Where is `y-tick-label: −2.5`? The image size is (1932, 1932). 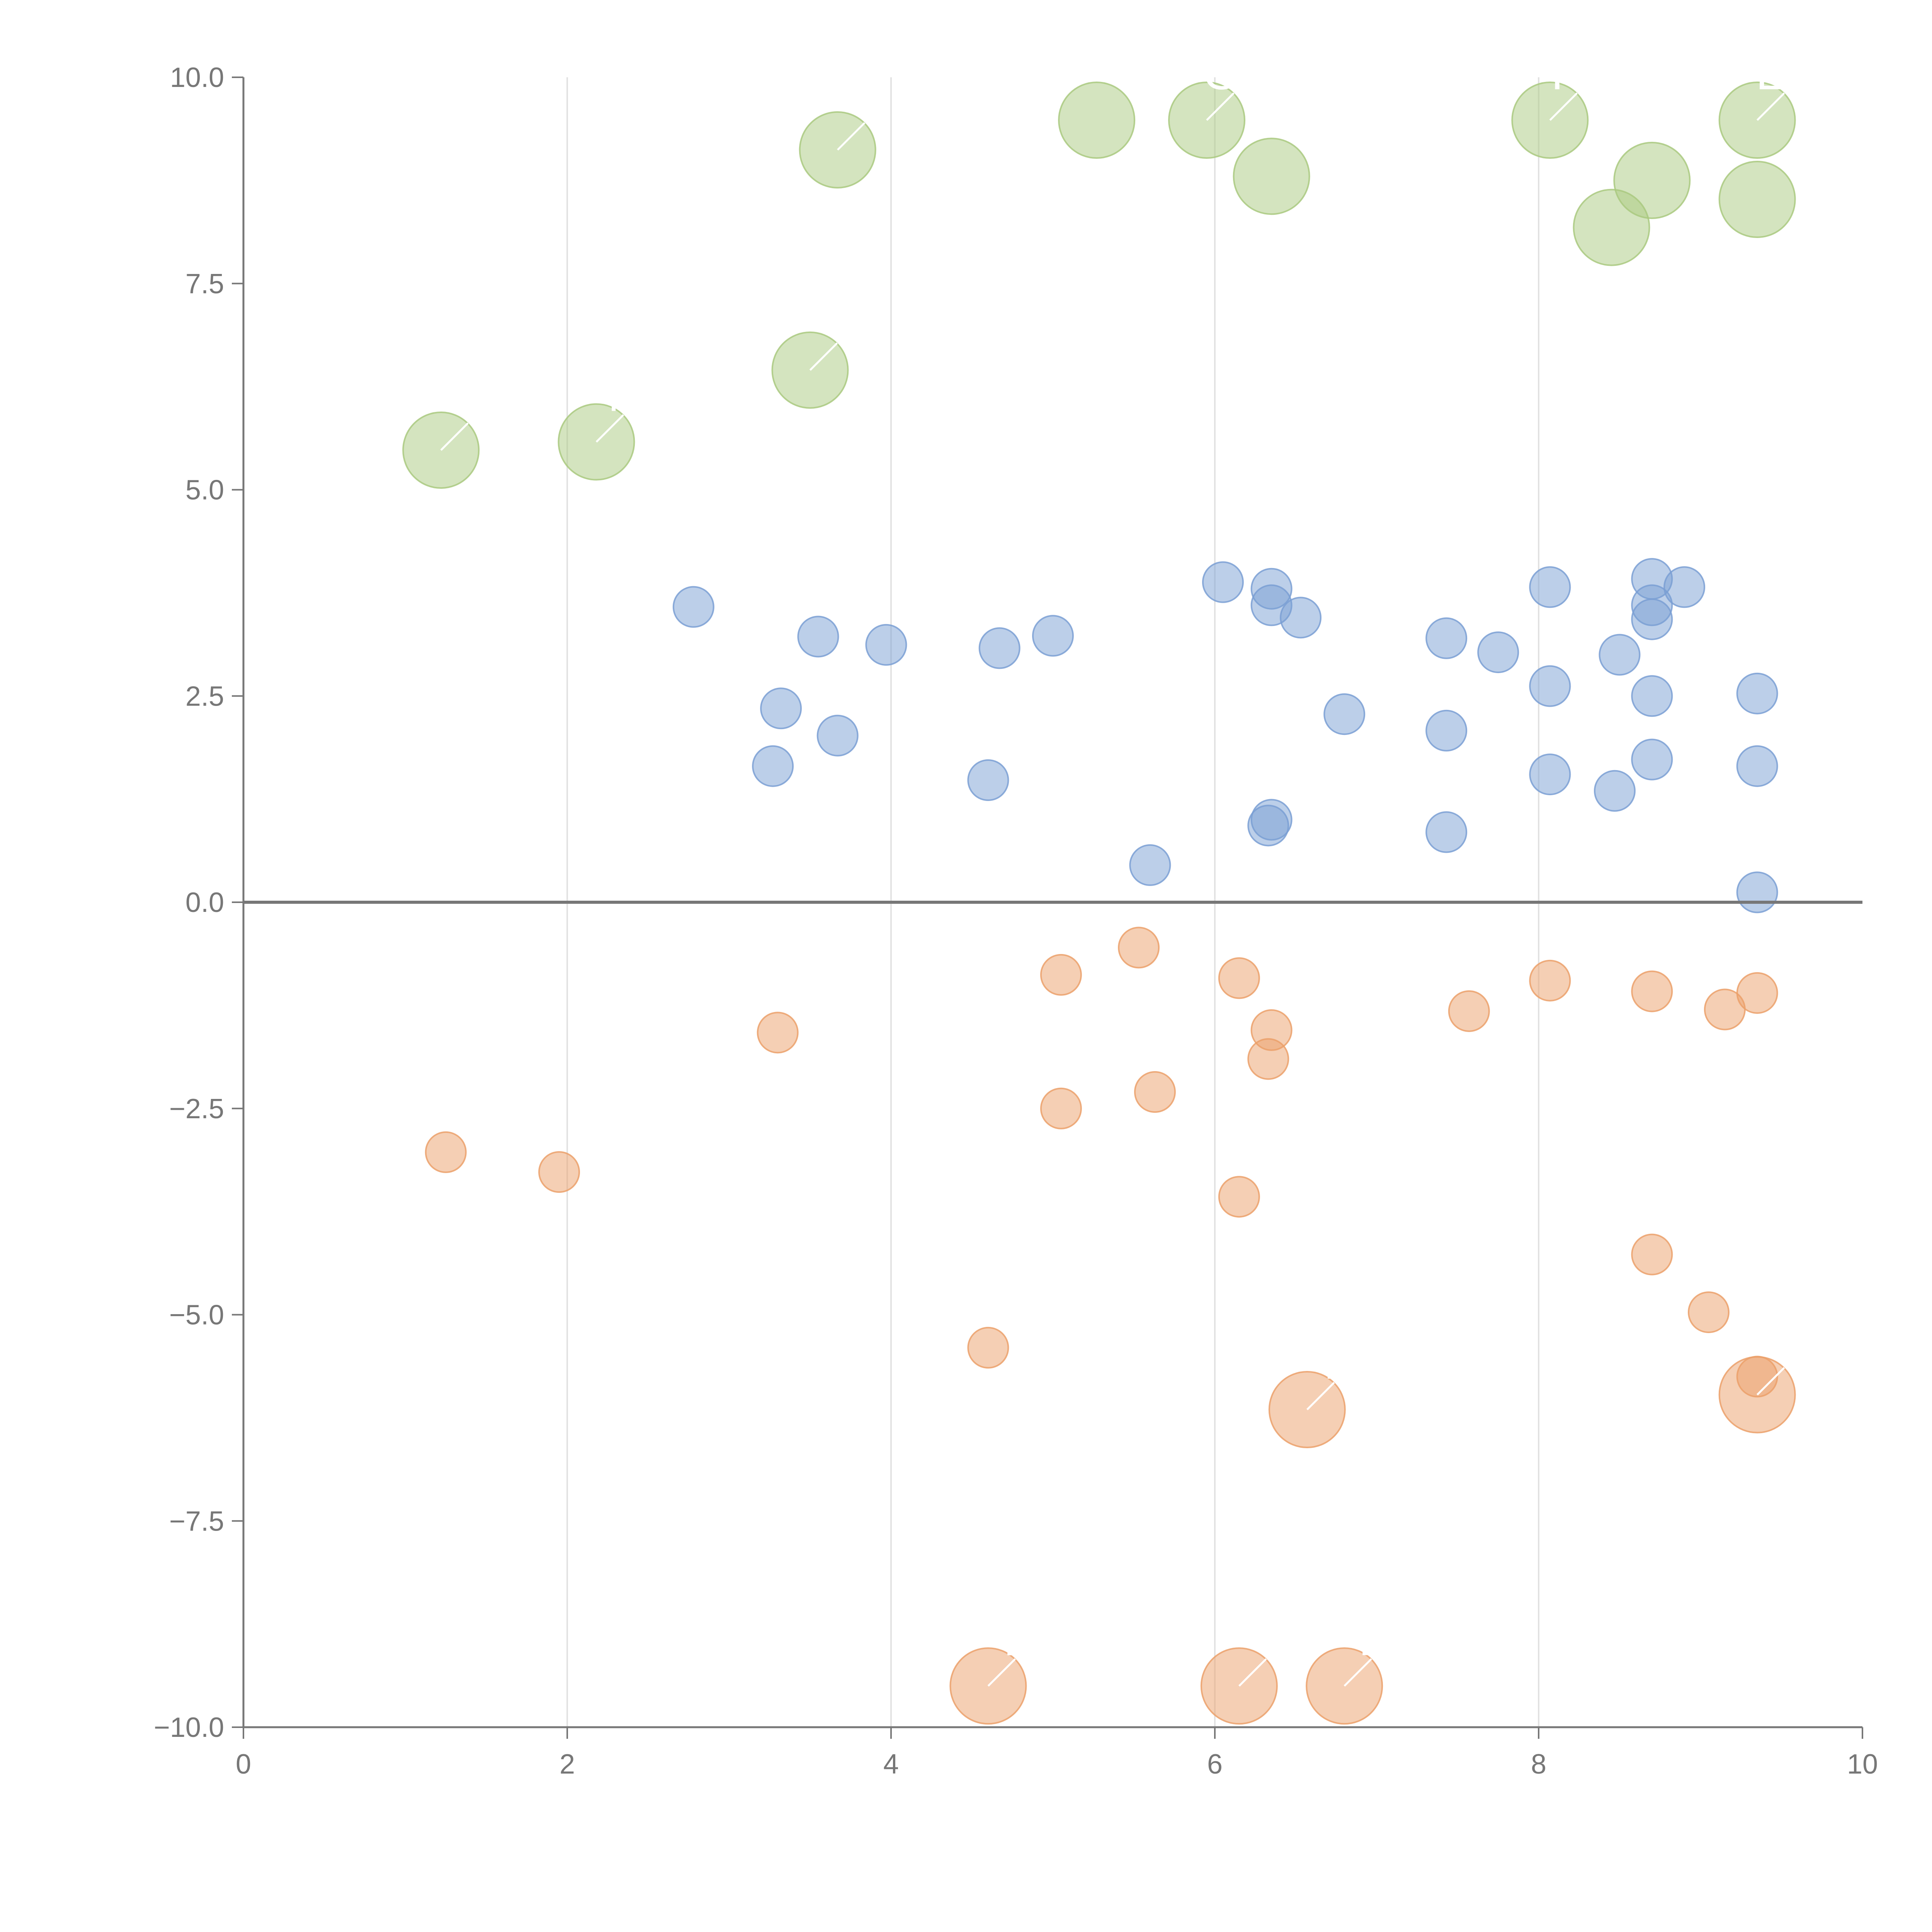
y-tick-label: −2.5 is located at coordinates (197, 1109).